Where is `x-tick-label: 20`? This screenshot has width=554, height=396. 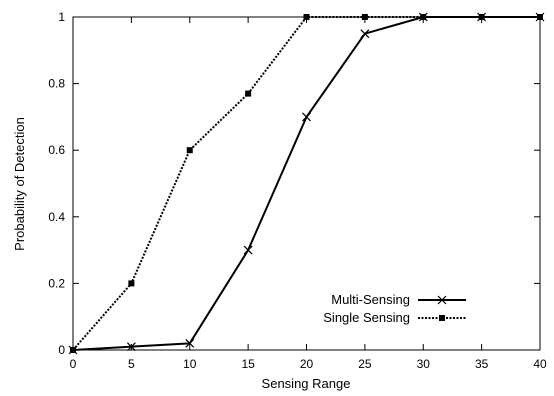
x-tick-label: 20 is located at coordinates (307, 364).